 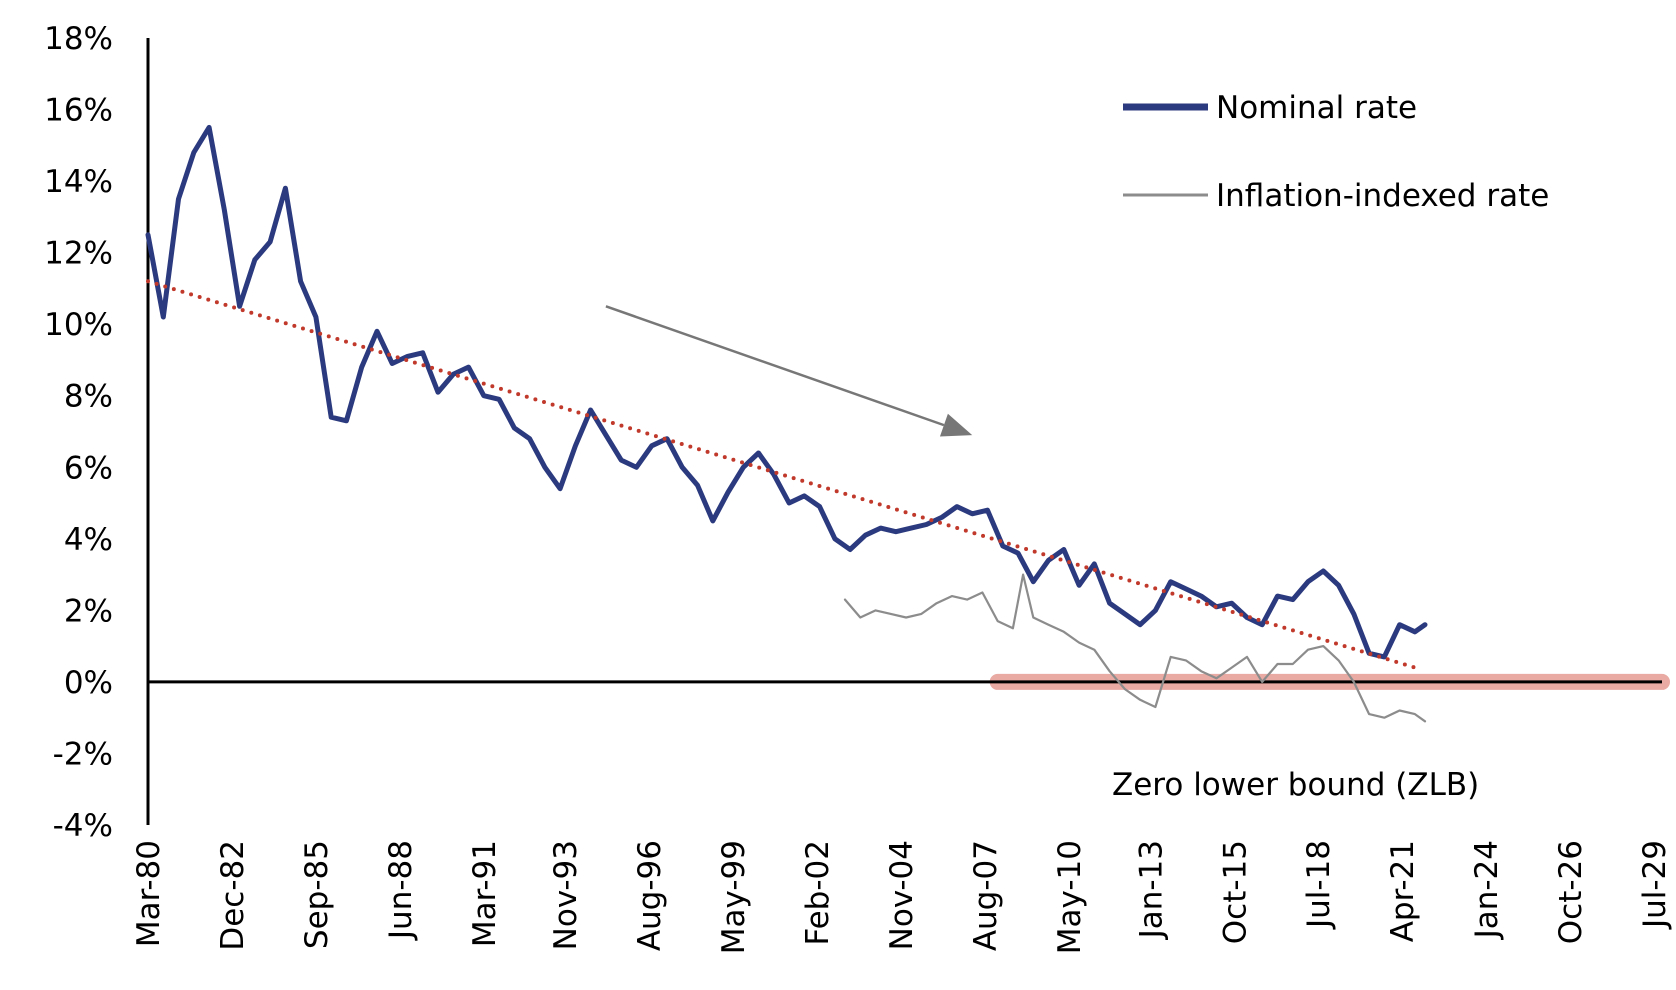 What do you see at coordinates (1487, 890) in the screenshot?
I see `x-tick-label: Jan-24` at bounding box center [1487, 890].